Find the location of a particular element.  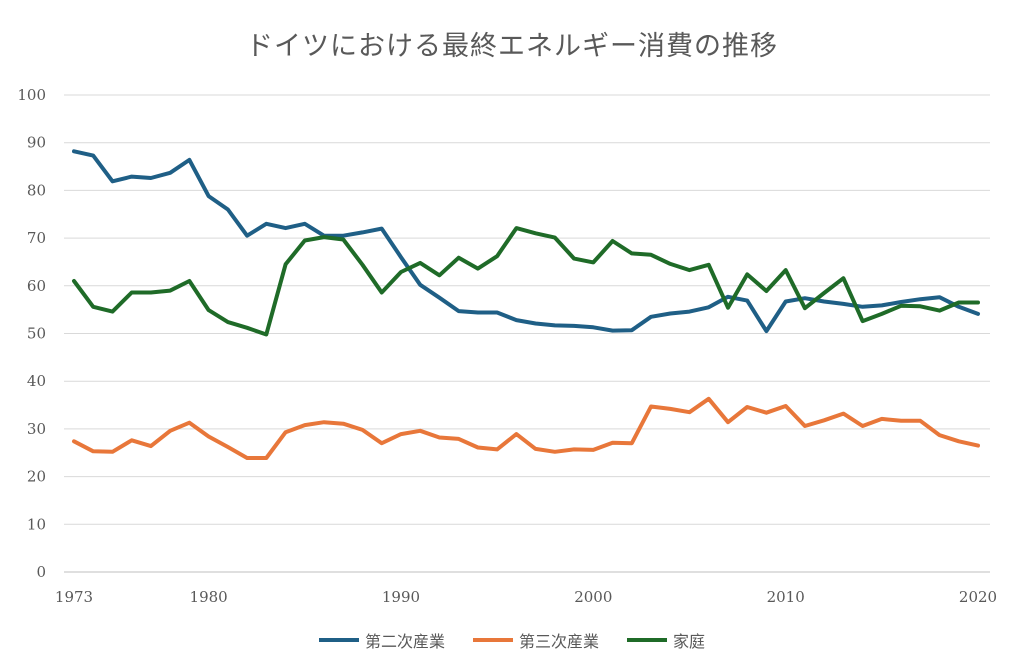

y-tick-label: 60 is located at coordinates (36, 286).